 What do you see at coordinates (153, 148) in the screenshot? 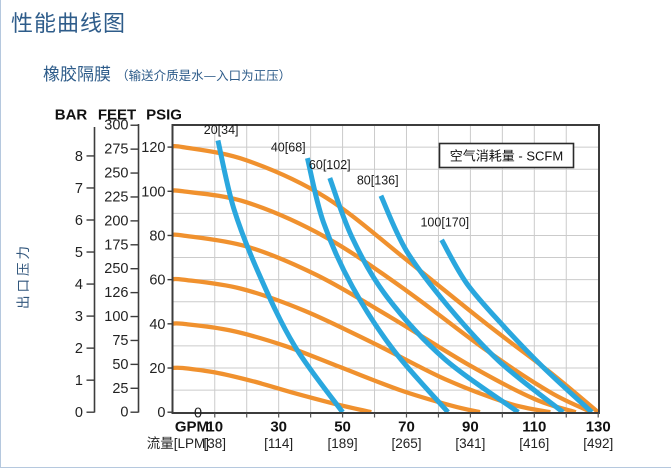
I see `psig-tick-label: 120` at bounding box center [153, 148].